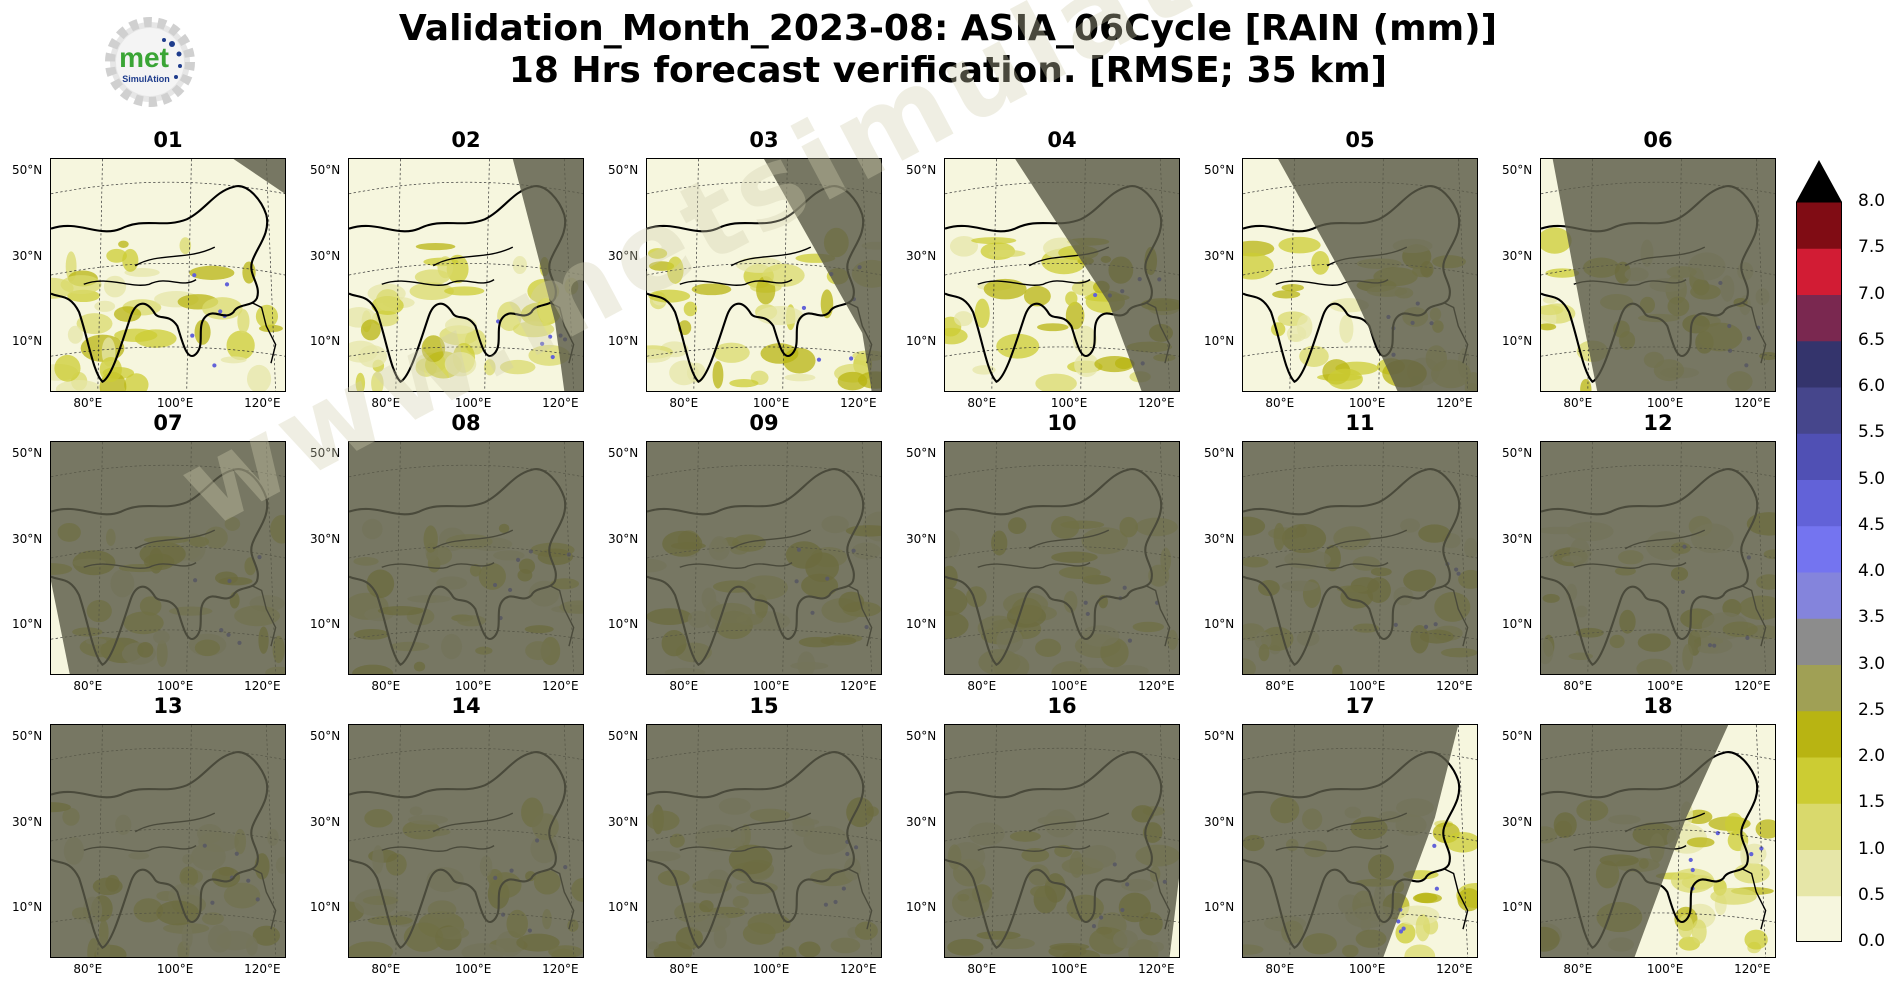 This screenshot has height=988, width=1896. What do you see at coordinates (168, 706) in the screenshot?
I see `panel-title: 13` at bounding box center [168, 706].